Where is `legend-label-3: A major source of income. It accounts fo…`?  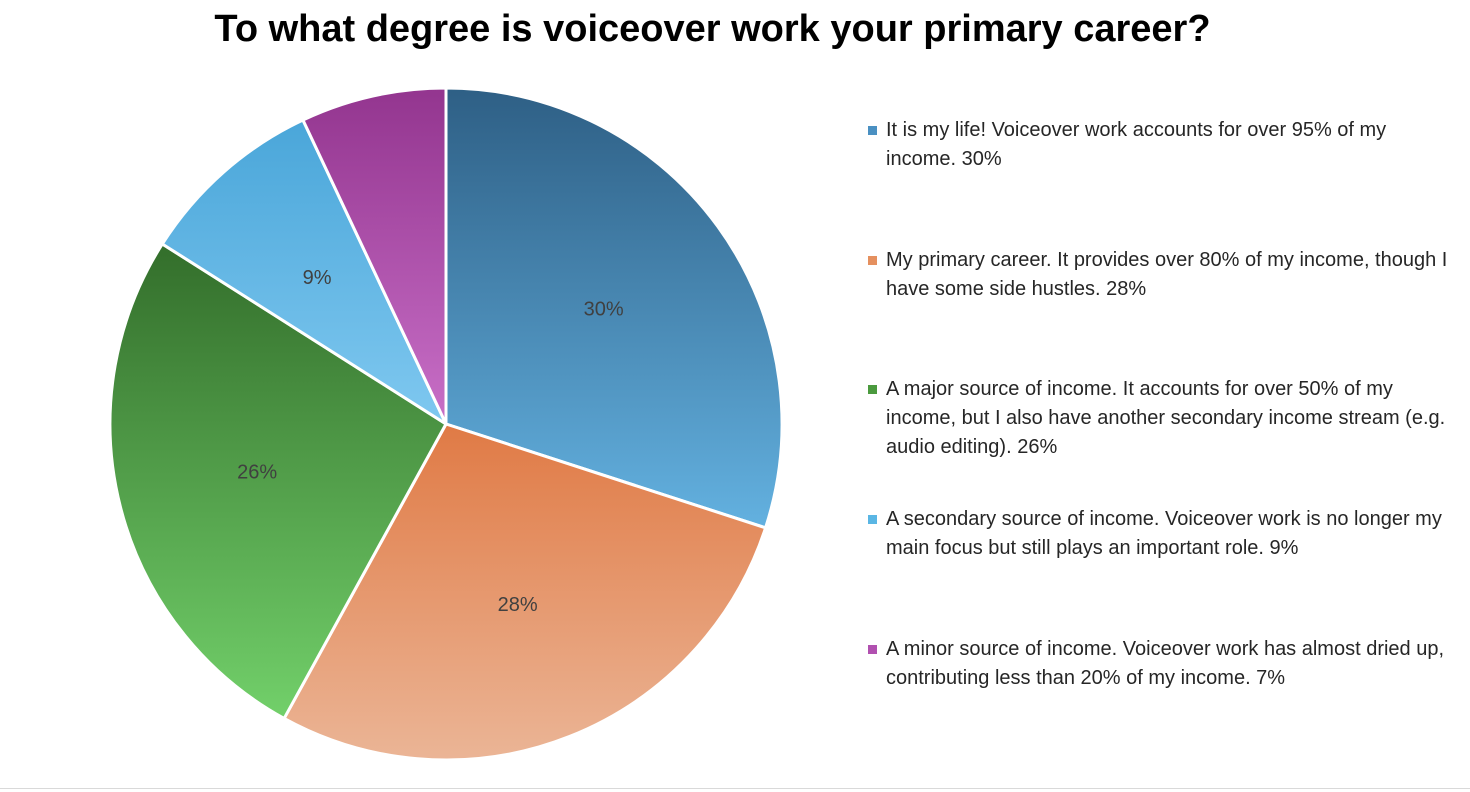 legend-label-3: A major source of income. It accounts fo… is located at coordinates (1166, 418).